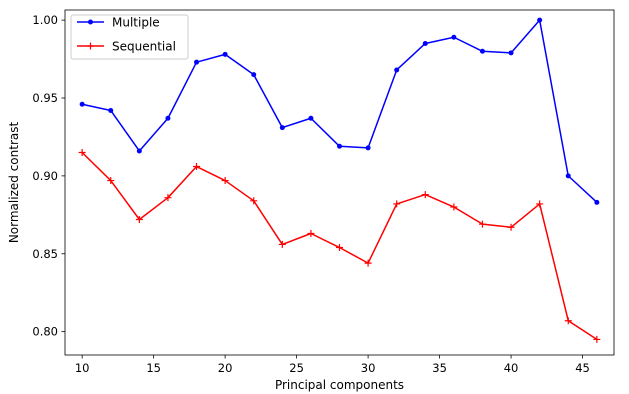  I want to click on x-tick-label: 10, so click(82, 368).